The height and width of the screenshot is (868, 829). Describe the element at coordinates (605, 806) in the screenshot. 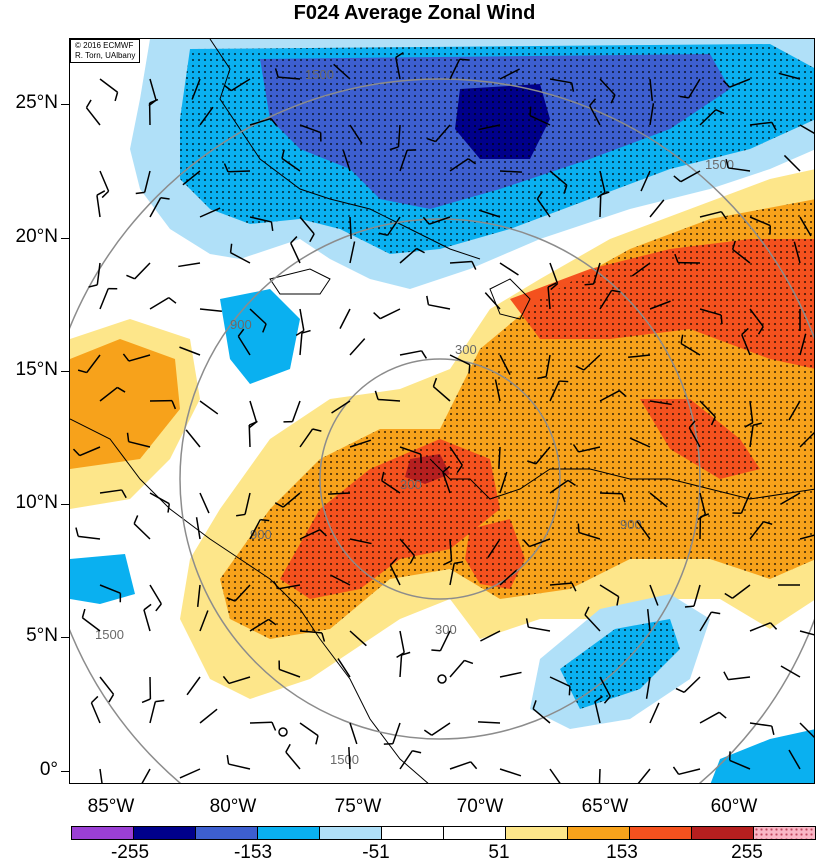

I see `lon-label: 65°W` at that location.